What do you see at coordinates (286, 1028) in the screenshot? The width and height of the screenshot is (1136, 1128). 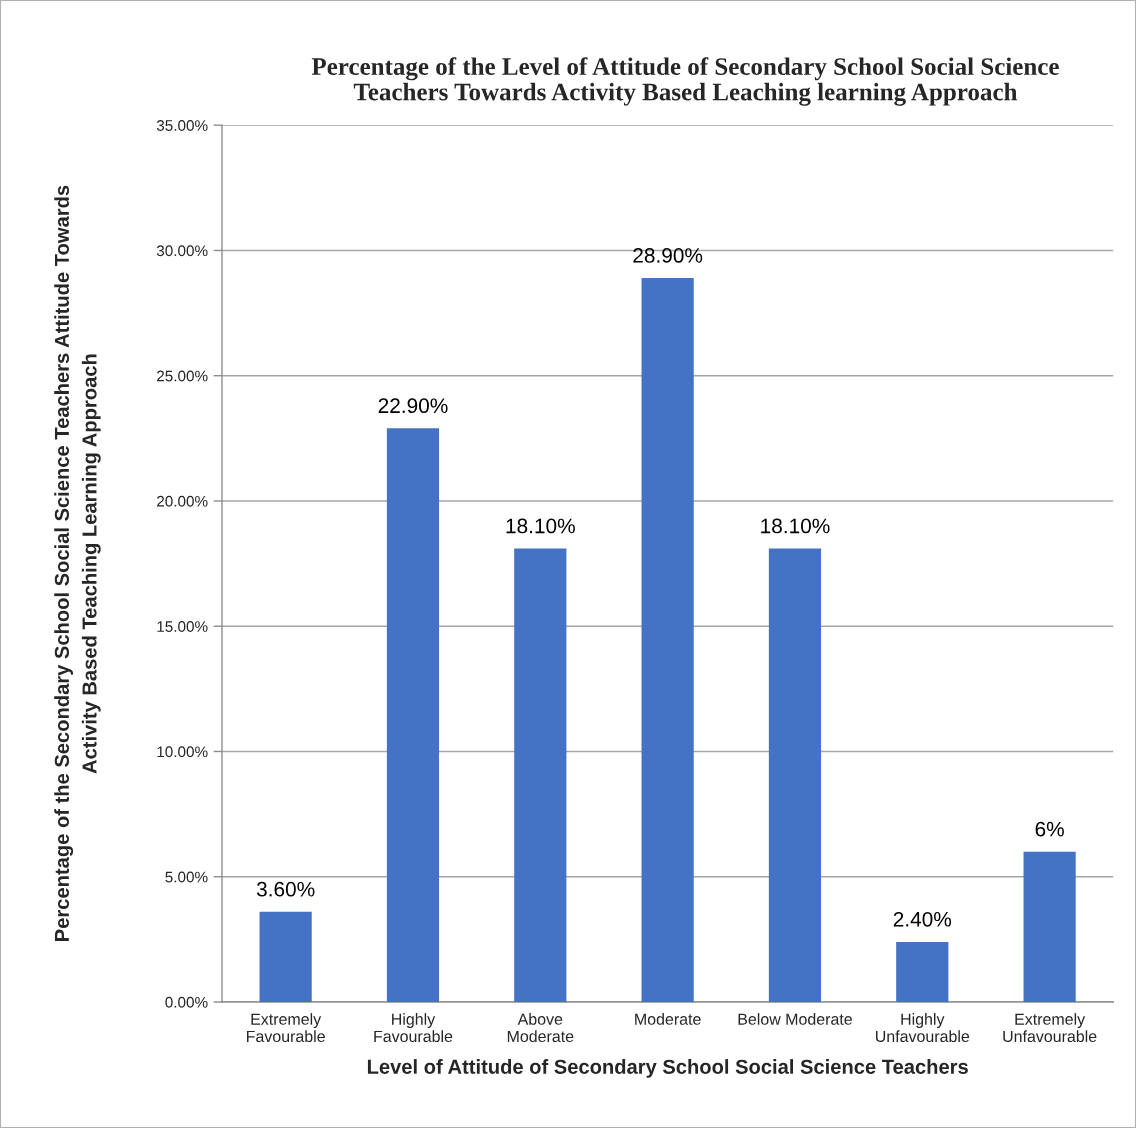 I see `x-tick-label: Extremely Favourable` at bounding box center [286, 1028].